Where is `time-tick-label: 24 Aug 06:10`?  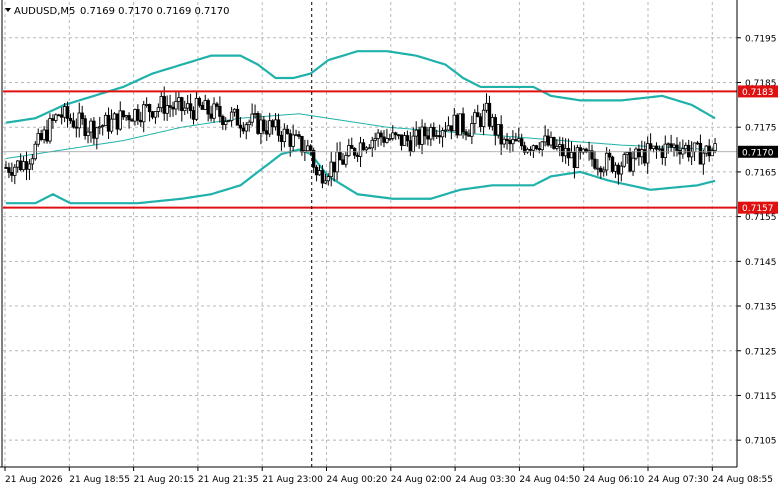 time-tick-label: 24 Aug 06:10 is located at coordinates (614, 480).